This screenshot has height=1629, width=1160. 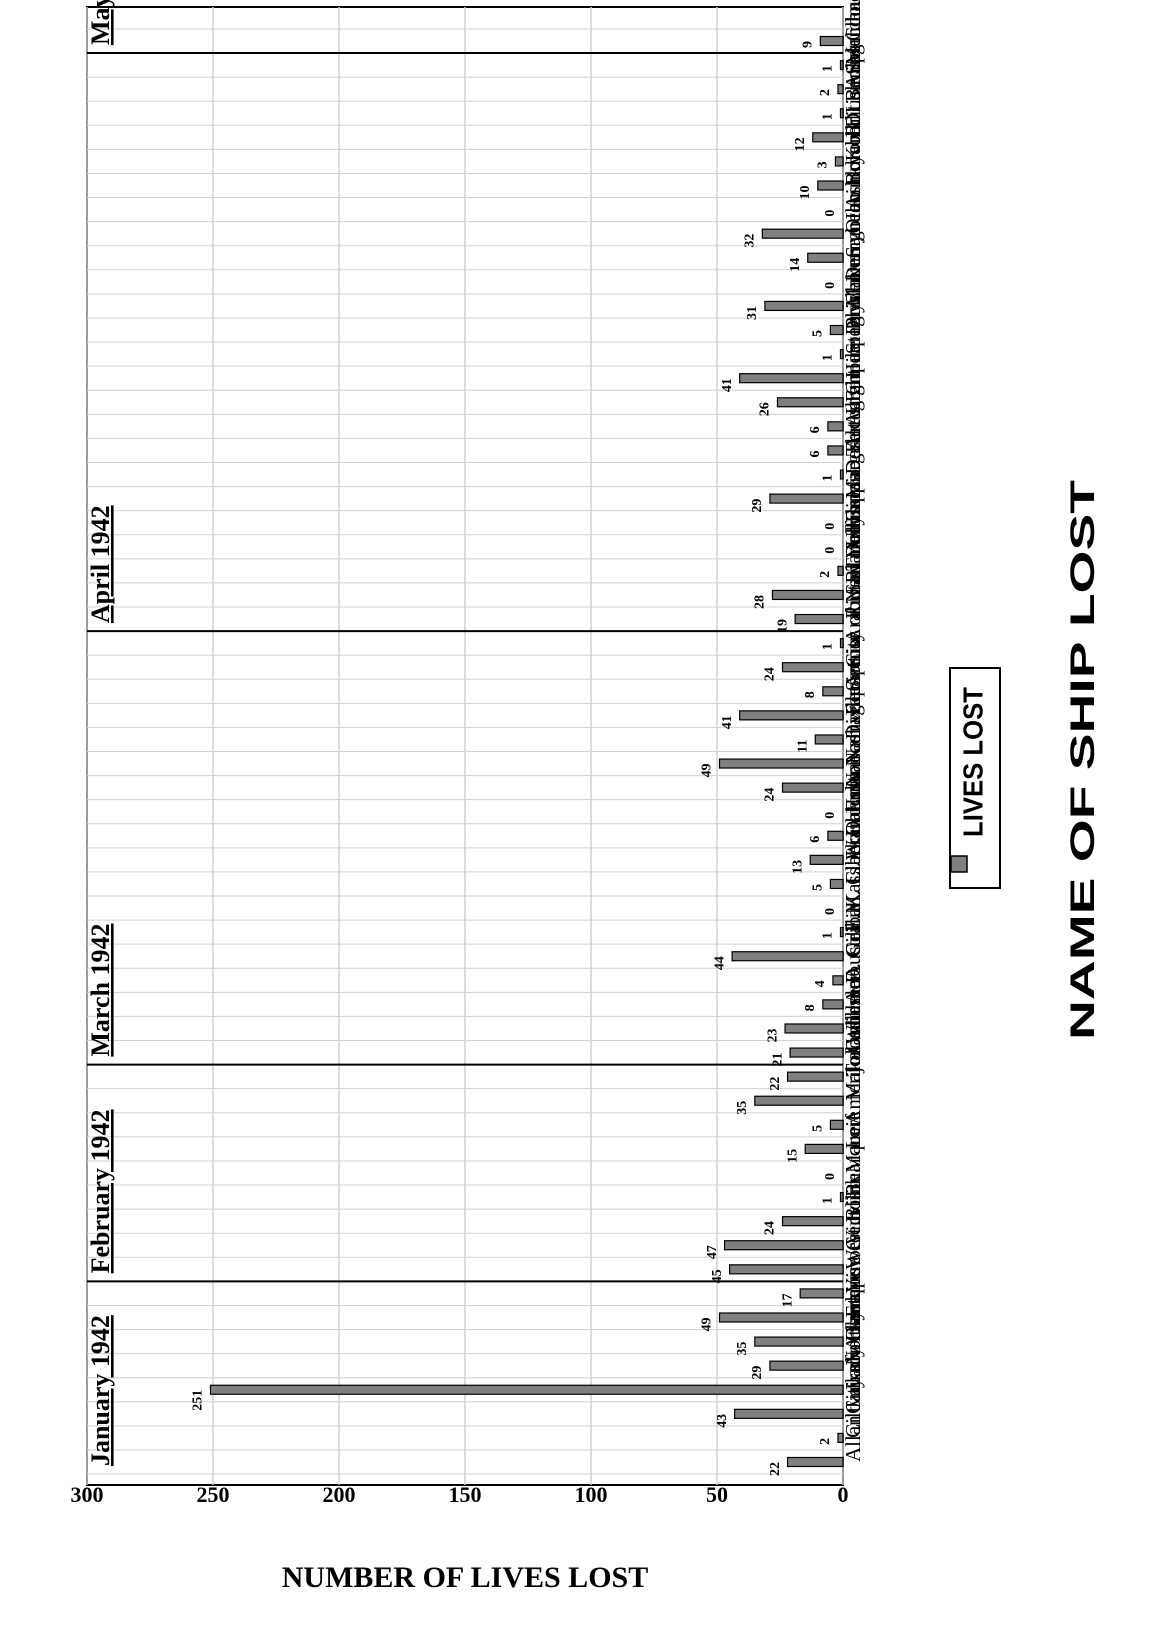 What do you see at coordinates (1083, 760) in the screenshot?
I see `y-axis-label: NAME OF SHIP LOST` at bounding box center [1083, 760].